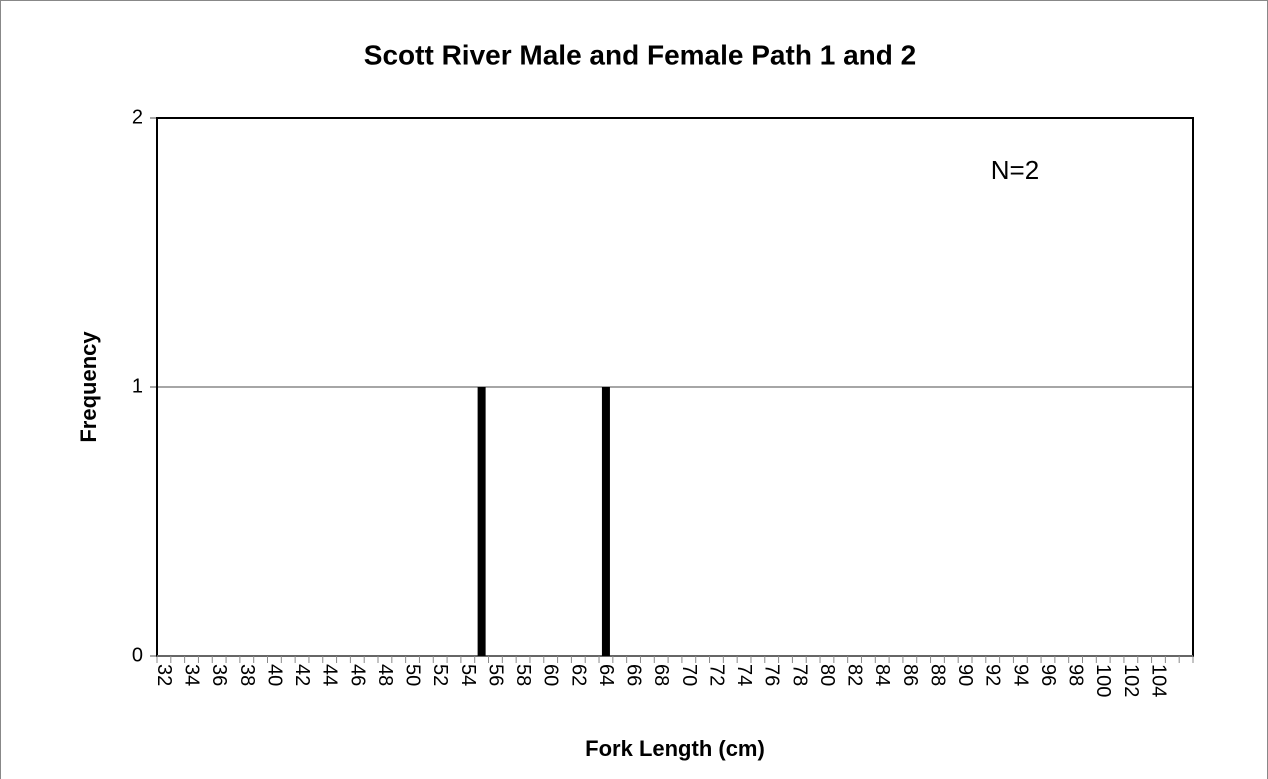 The width and height of the screenshot is (1268, 779). Describe the element at coordinates (274, 675) in the screenshot. I see `x-tick-label: 40` at that location.